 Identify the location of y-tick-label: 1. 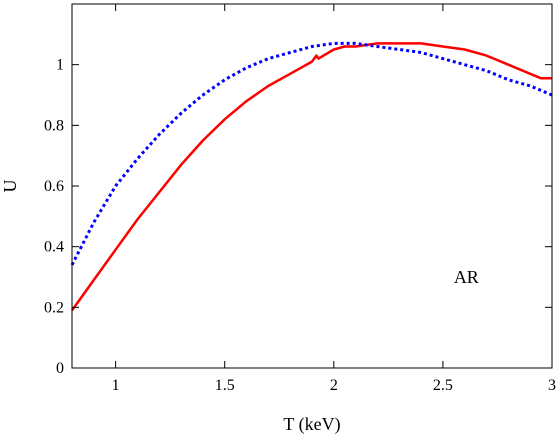
(60, 65).